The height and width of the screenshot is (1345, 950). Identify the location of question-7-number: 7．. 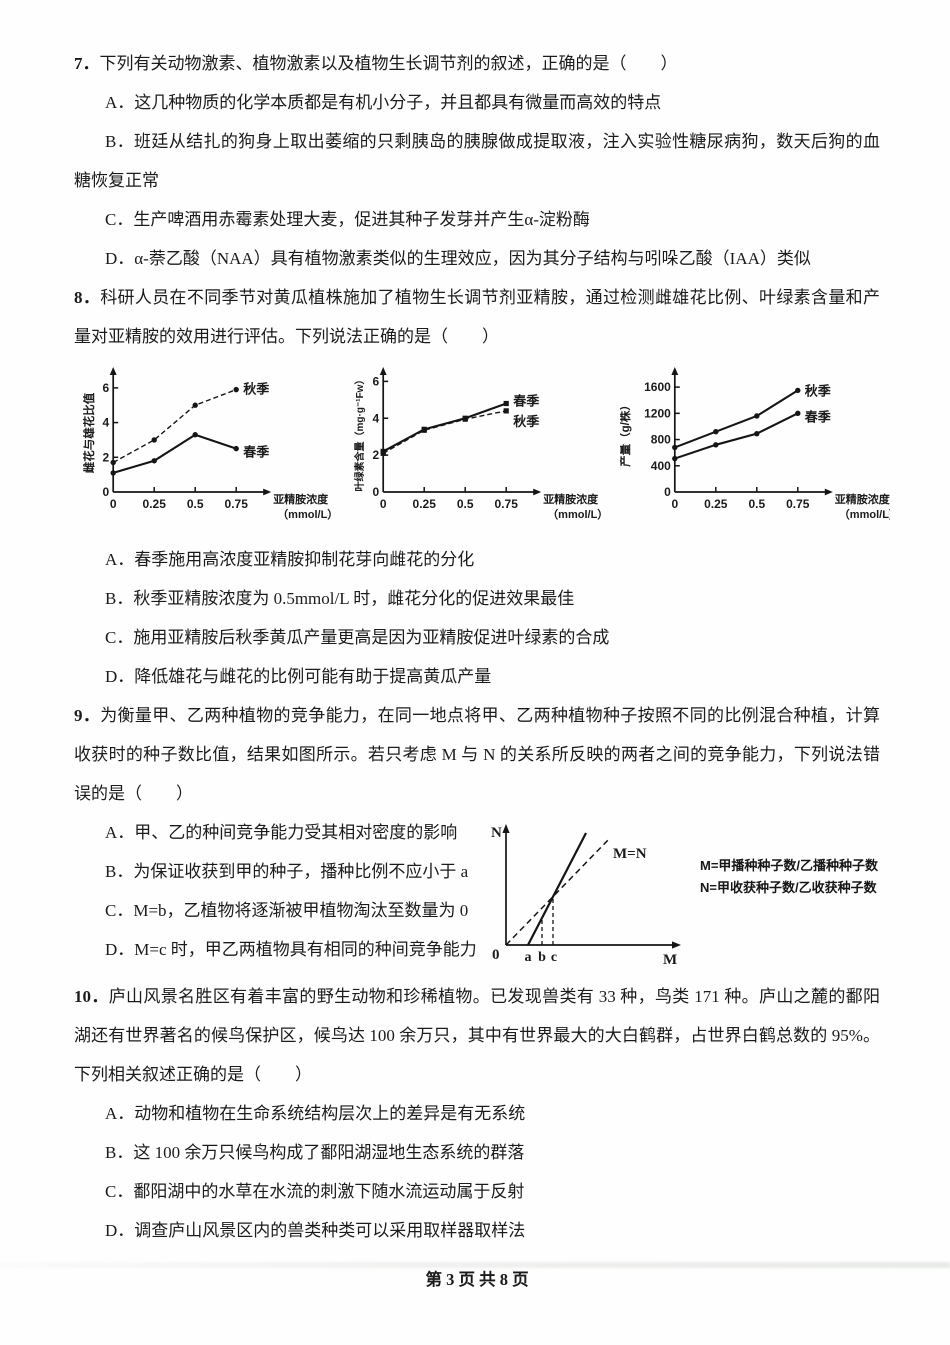
(87, 63).